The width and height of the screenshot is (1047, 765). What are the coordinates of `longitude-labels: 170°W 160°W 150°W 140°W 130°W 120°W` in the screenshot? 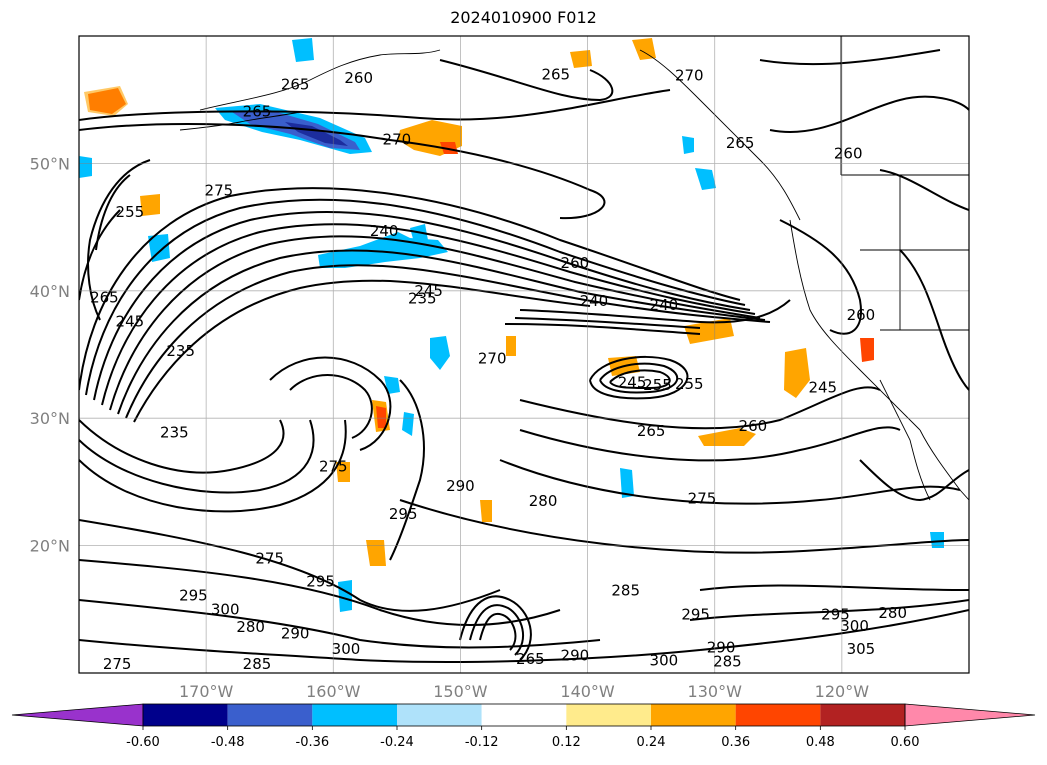 It's located at (524, 691).